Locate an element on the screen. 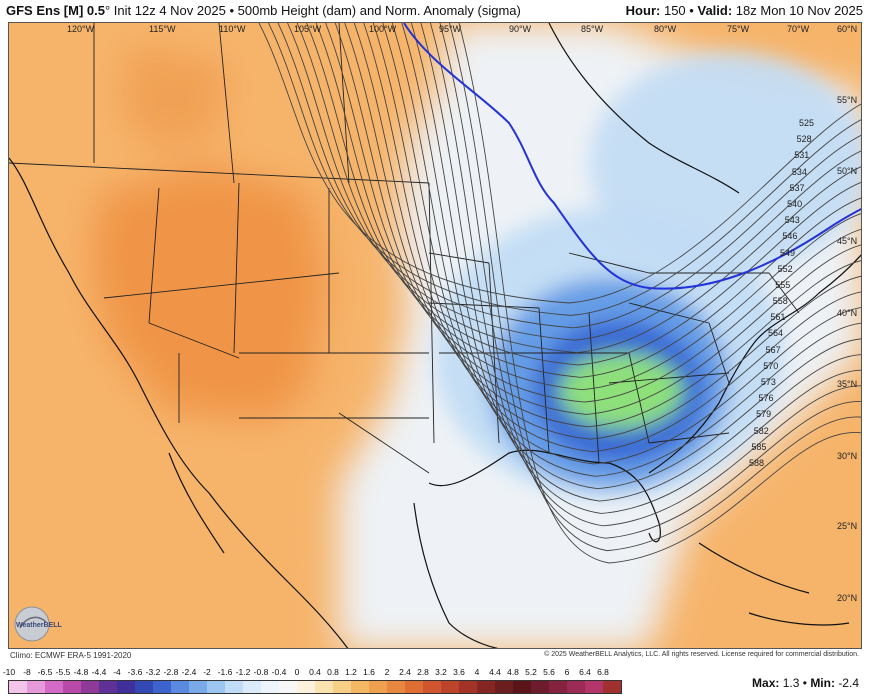  anomaly-area-warm-core is located at coordinates (209, 293).